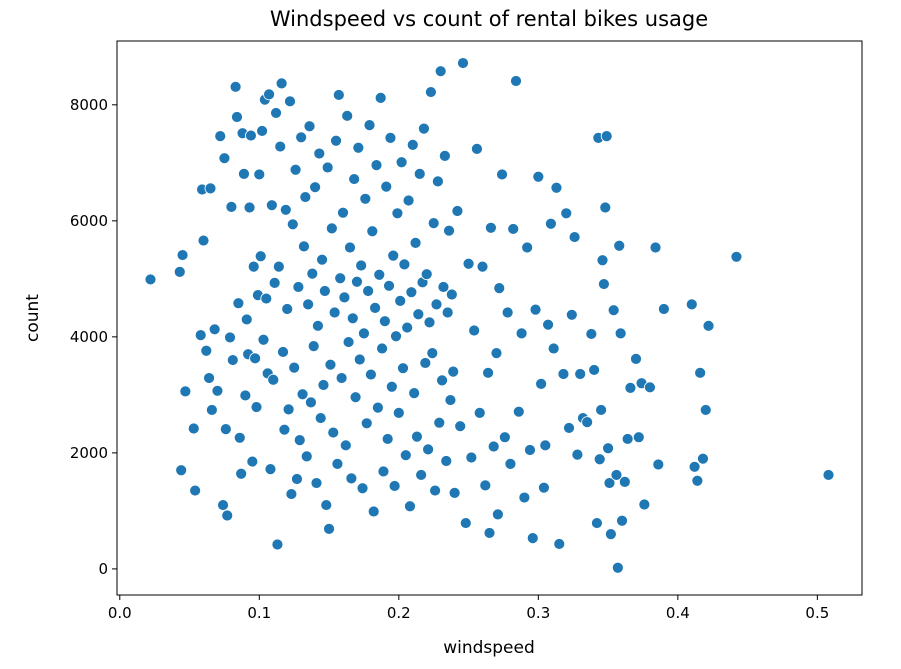 The width and height of the screenshot is (901, 669). Describe the element at coordinates (817, 613) in the screenshot. I see `x-tick-label: 0.5` at that location.